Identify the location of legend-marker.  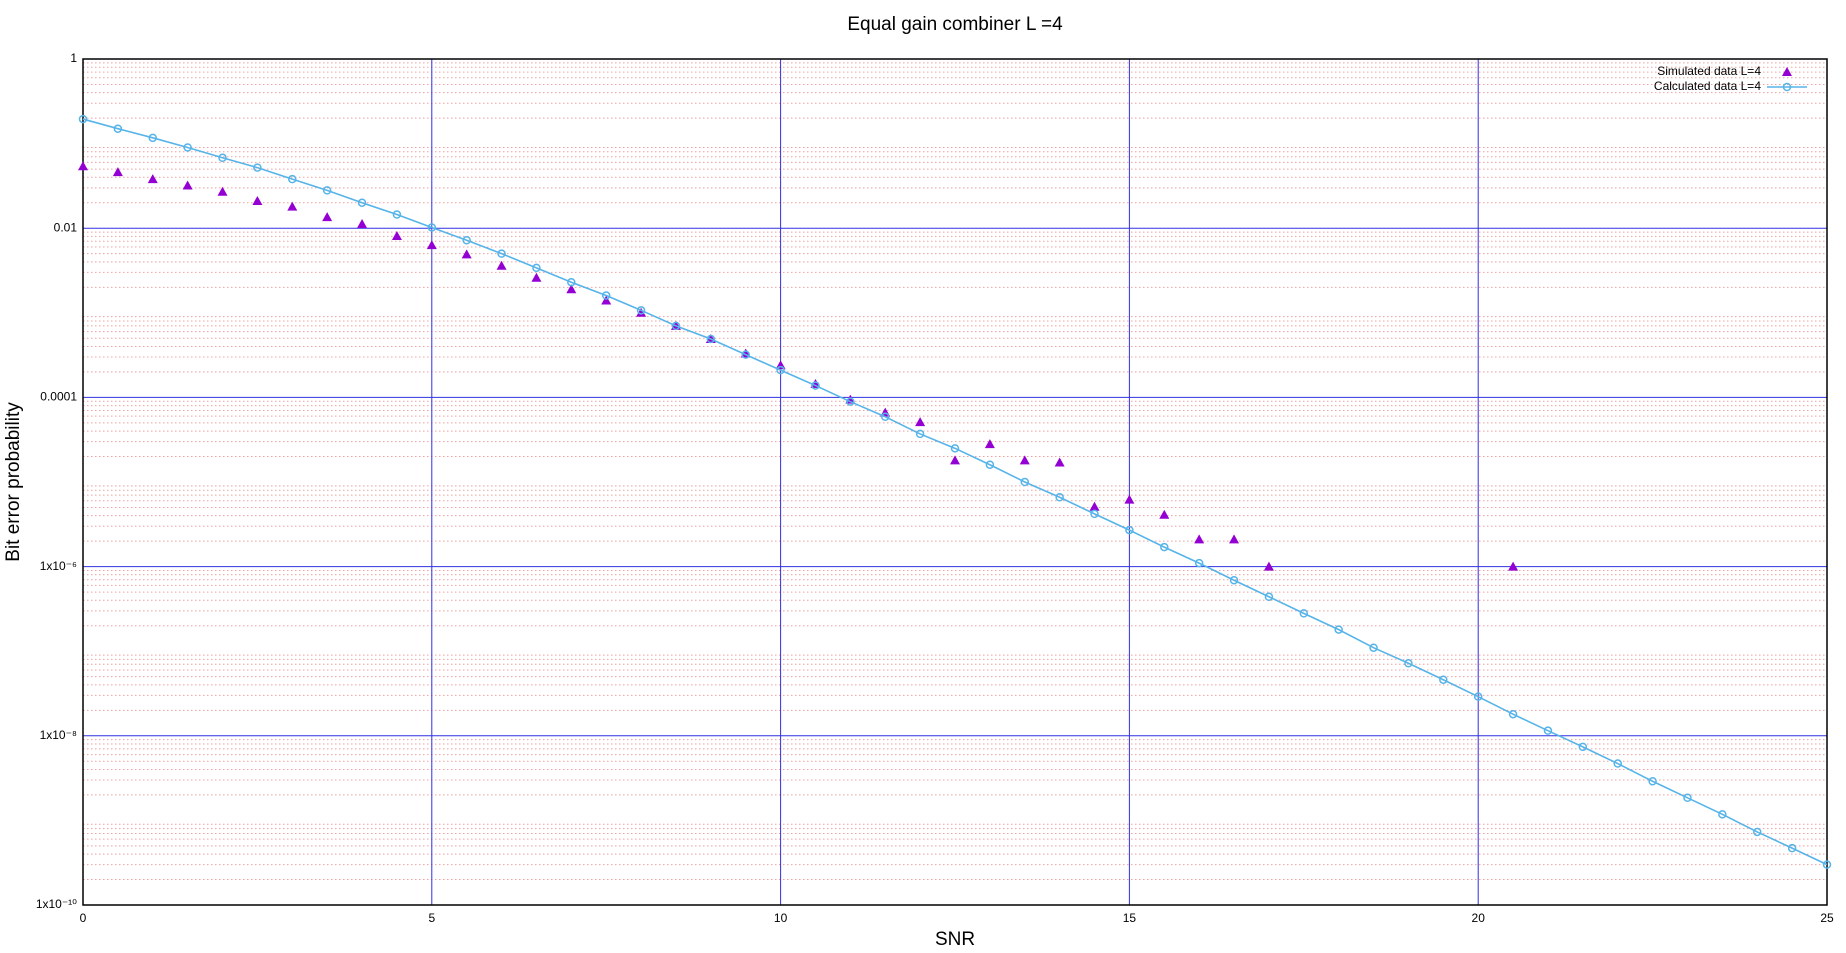
(1787, 87).